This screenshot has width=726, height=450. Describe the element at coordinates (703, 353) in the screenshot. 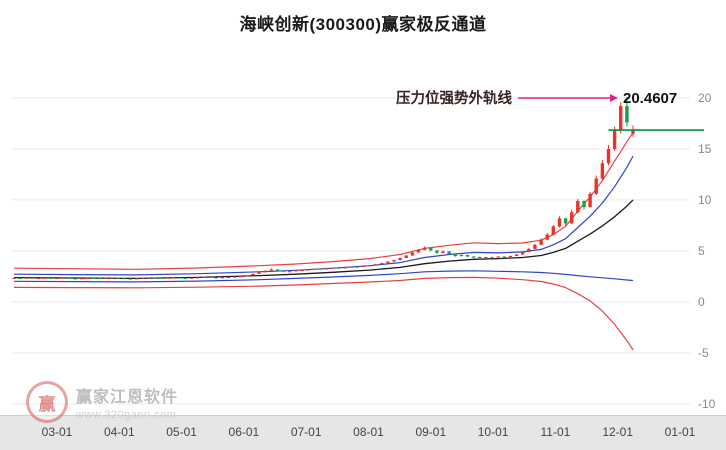

I see `y-axis-label: -5` at that location.